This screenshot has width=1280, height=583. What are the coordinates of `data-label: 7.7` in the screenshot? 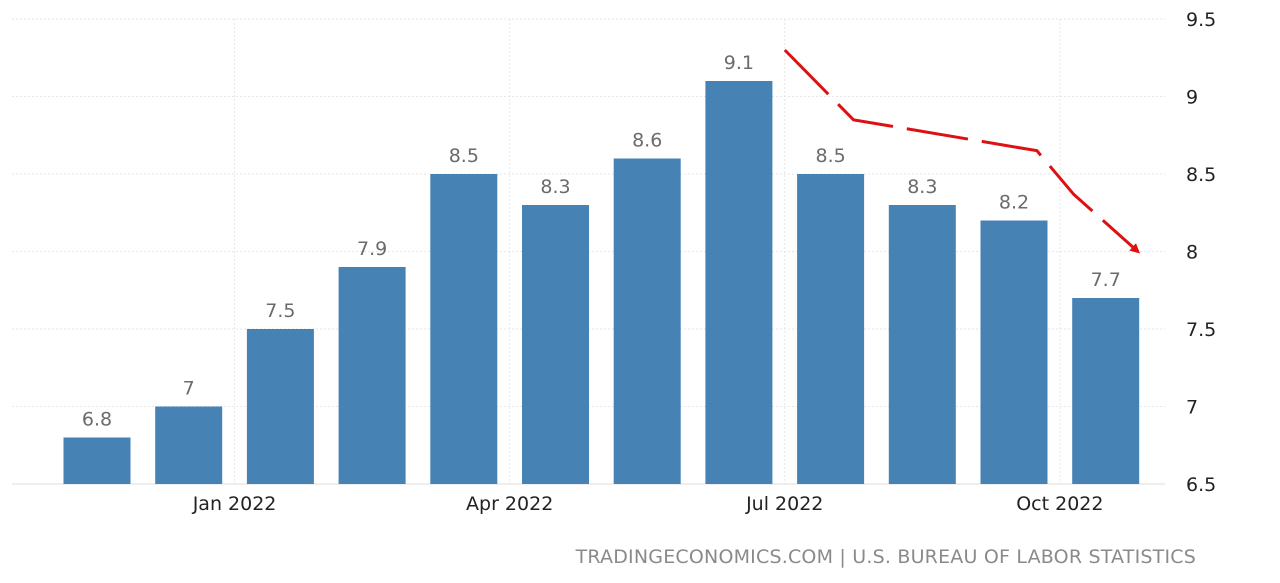 It's located at (1106, 280).